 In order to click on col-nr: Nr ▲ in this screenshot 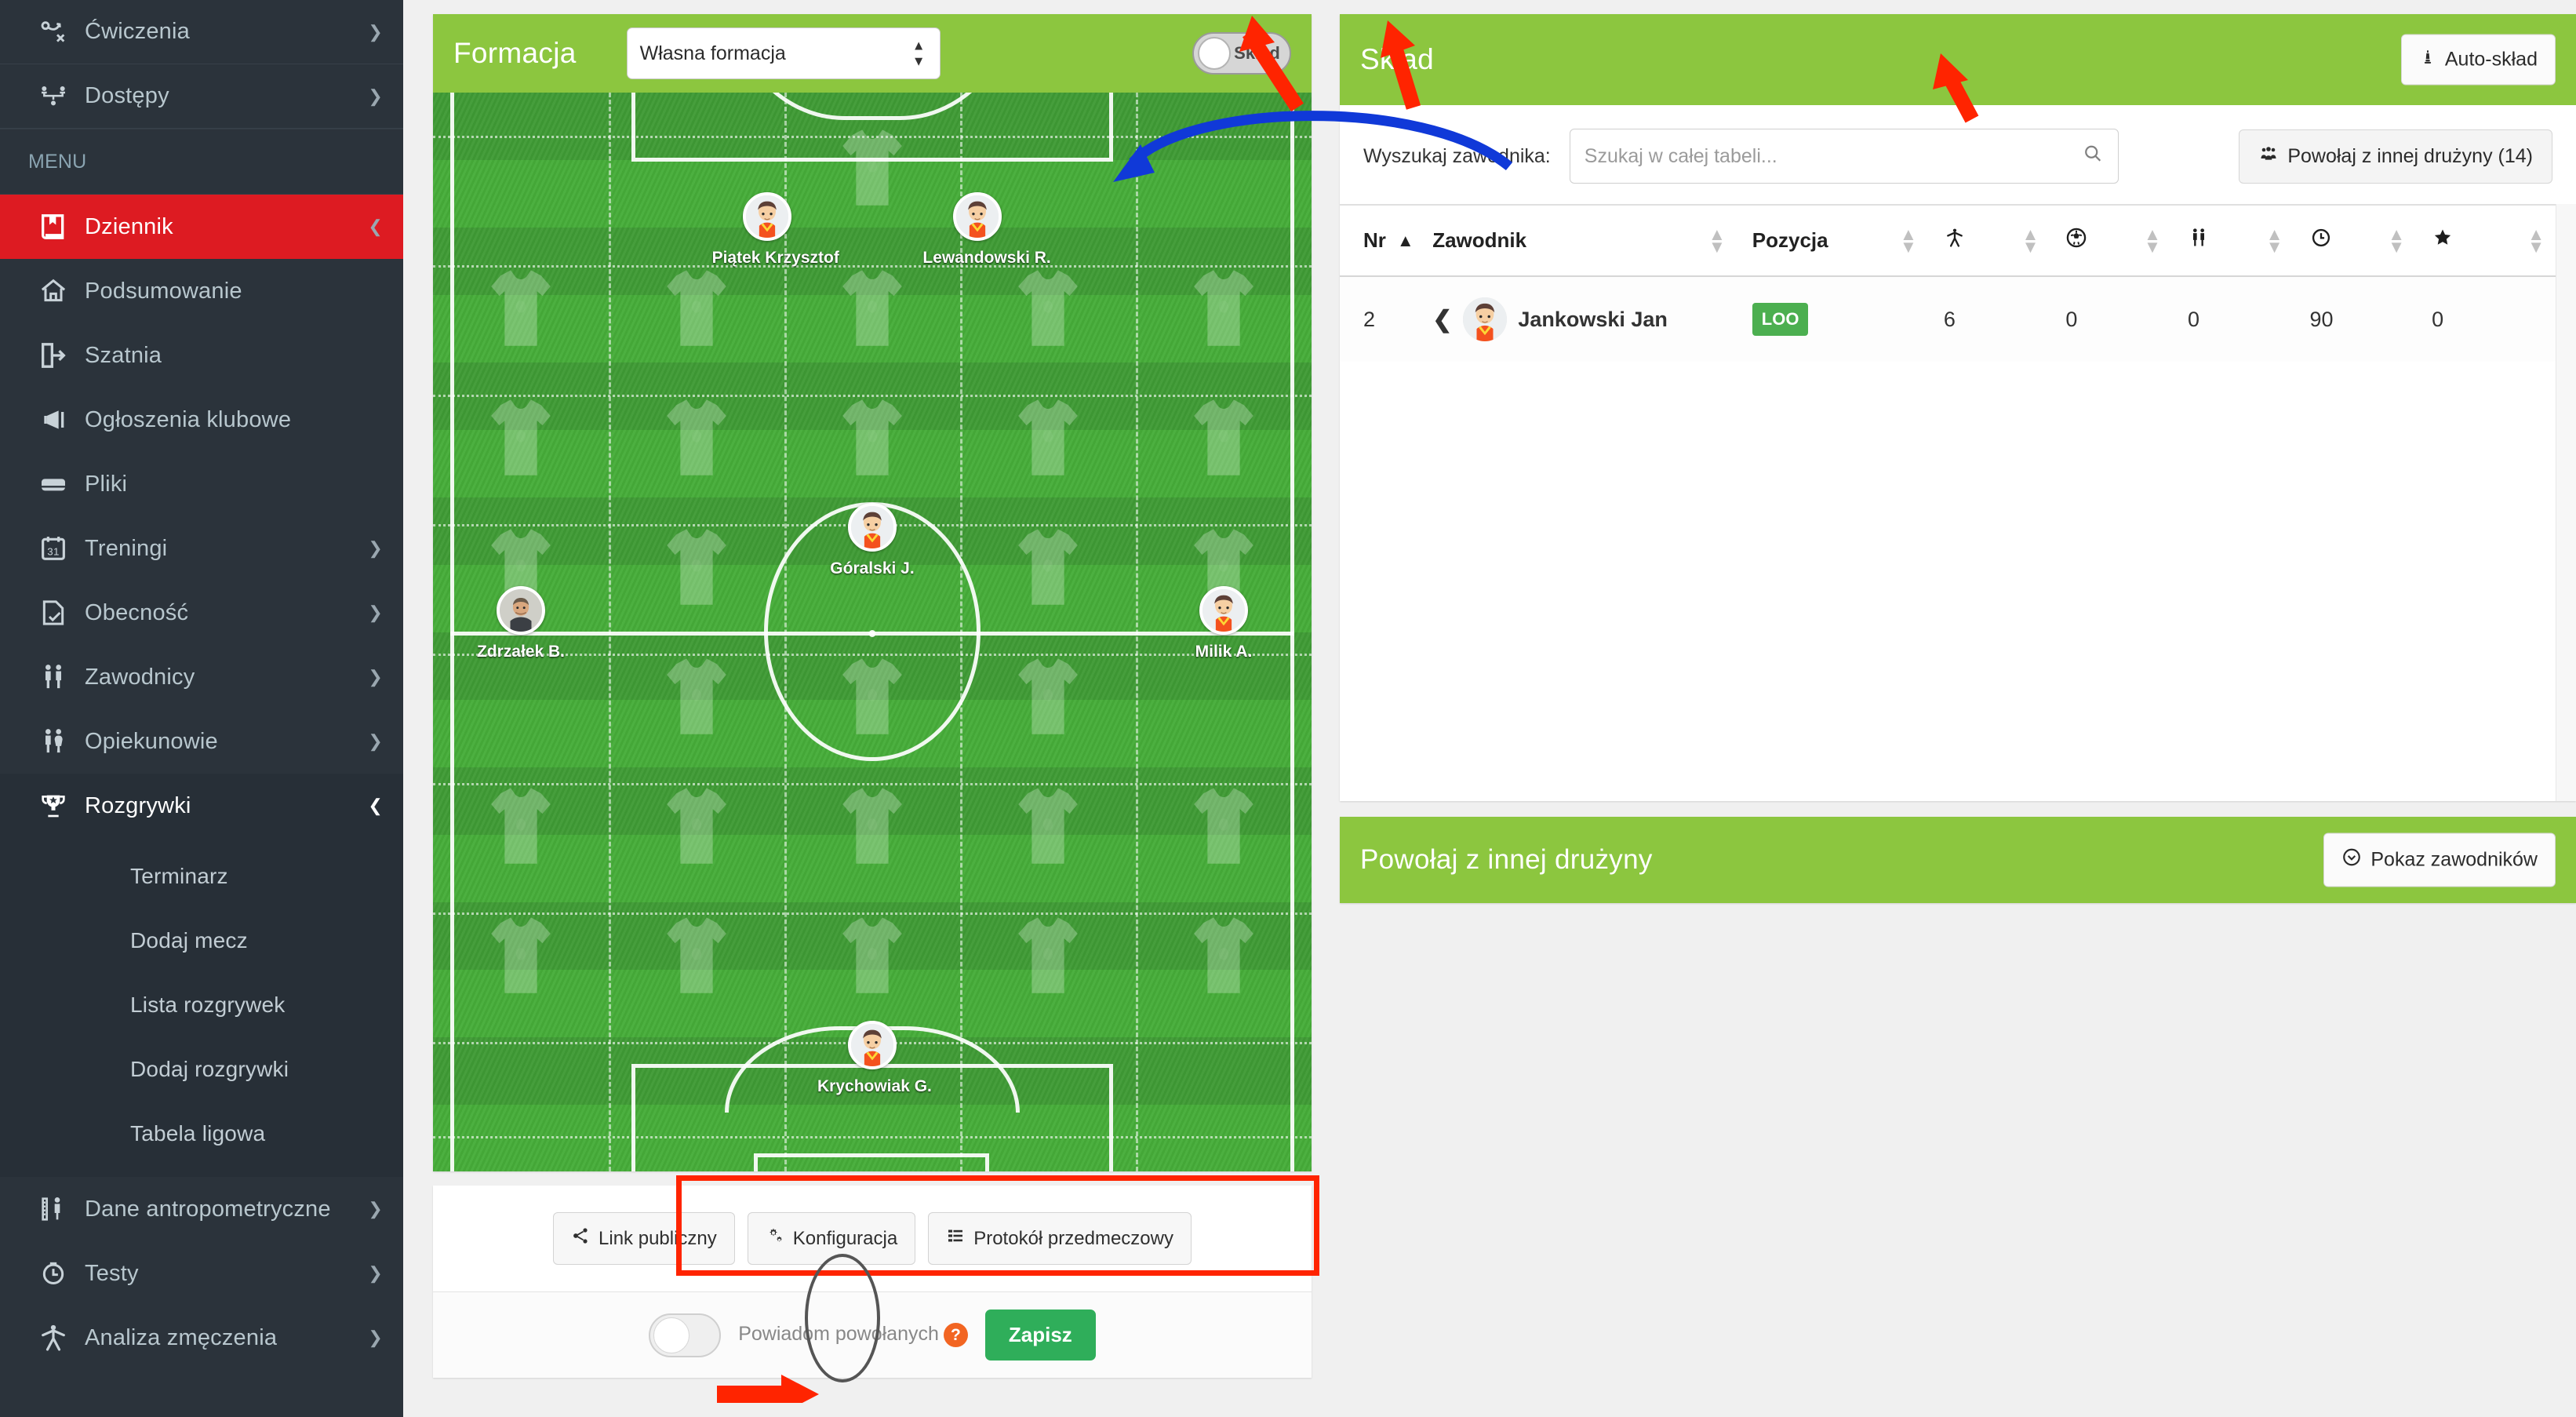, I will do `click(1386, 240)`.